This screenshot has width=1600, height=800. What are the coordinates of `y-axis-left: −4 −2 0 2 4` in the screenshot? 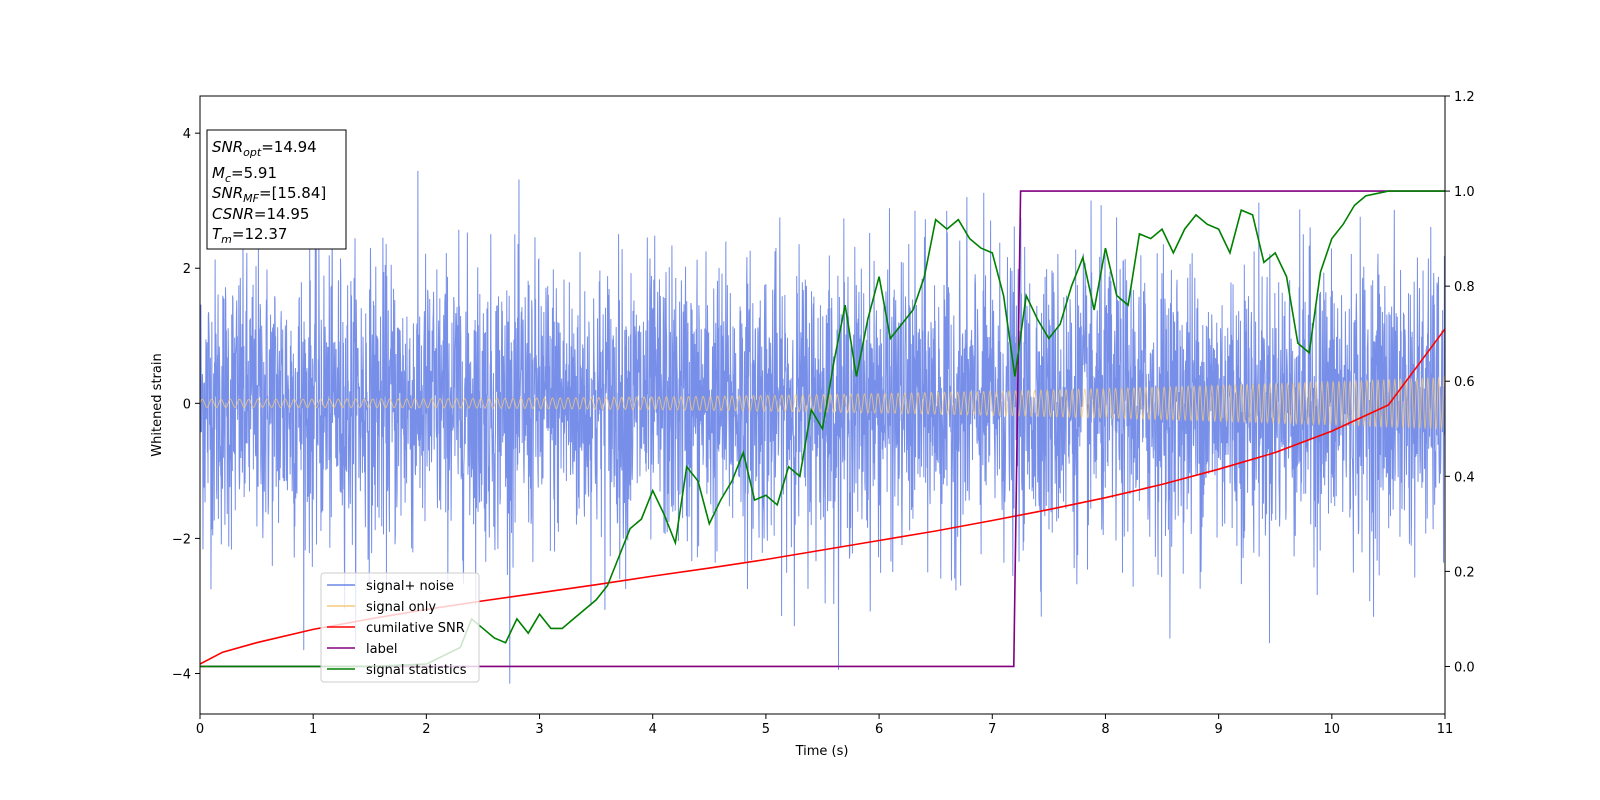 It's located at (186, 404).